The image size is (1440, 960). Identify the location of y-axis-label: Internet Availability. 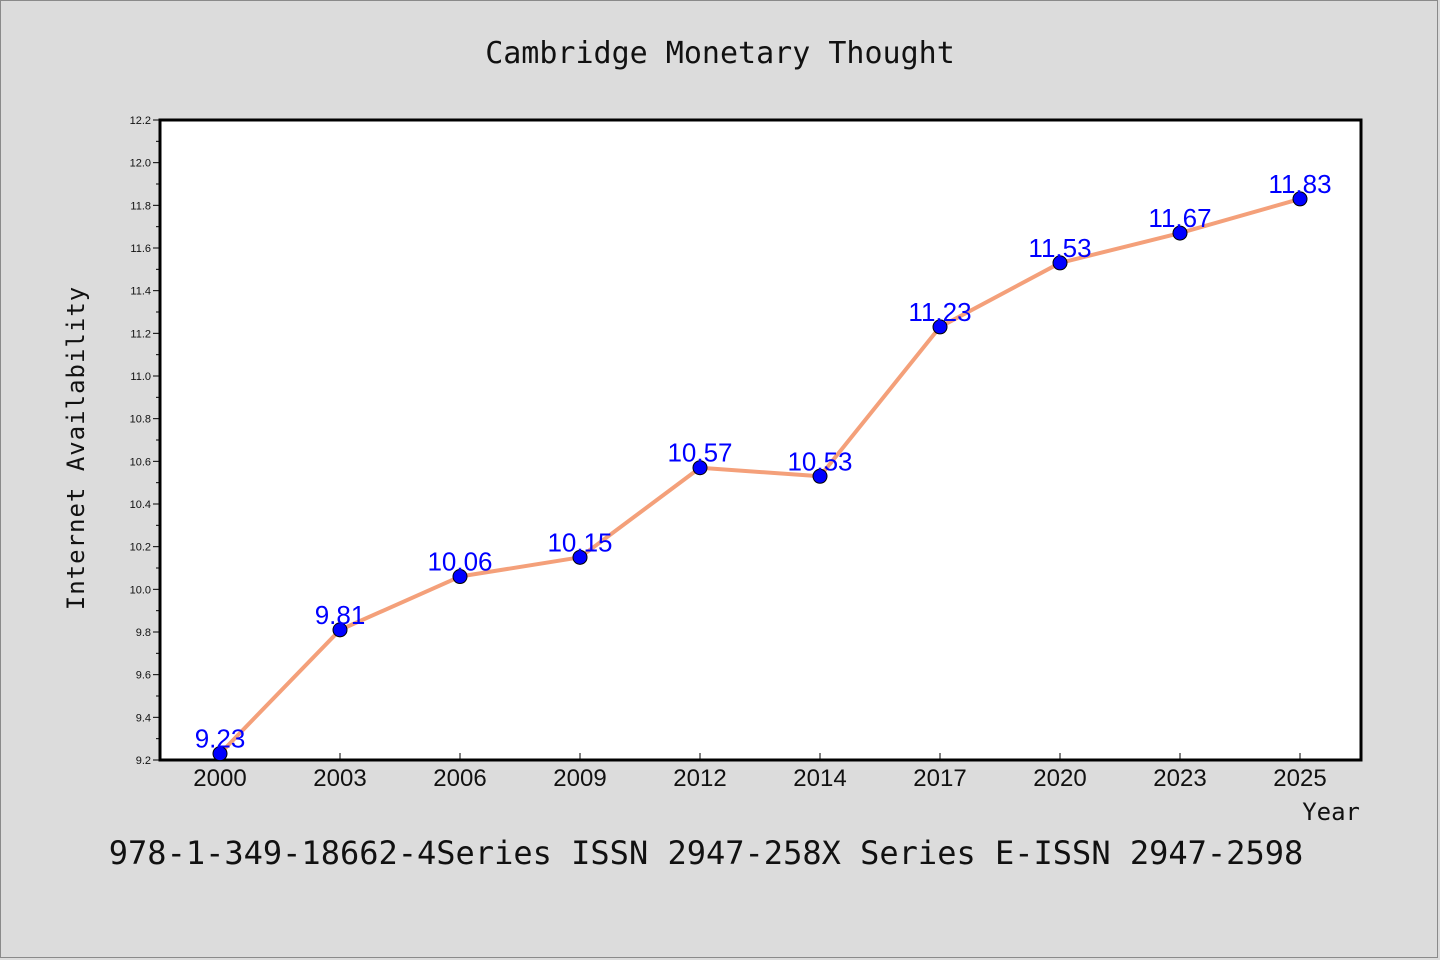
(76, 448).